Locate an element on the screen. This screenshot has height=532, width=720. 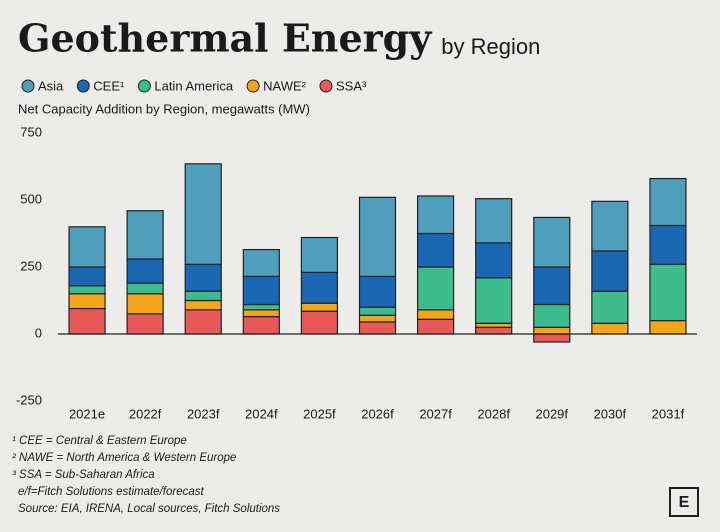
y-tick-label: -250 is located at coordinates (29, 399).